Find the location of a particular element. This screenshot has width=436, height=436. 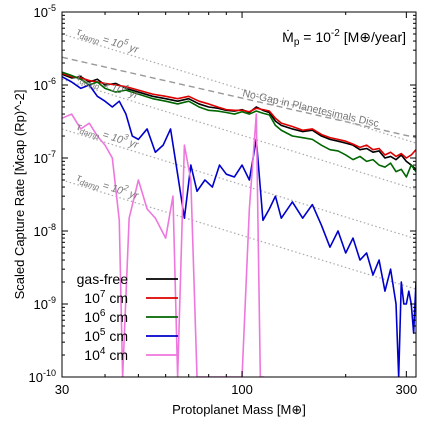

y-tick-label-1: 10⁻⁹ is located at coordinates (45, 303).